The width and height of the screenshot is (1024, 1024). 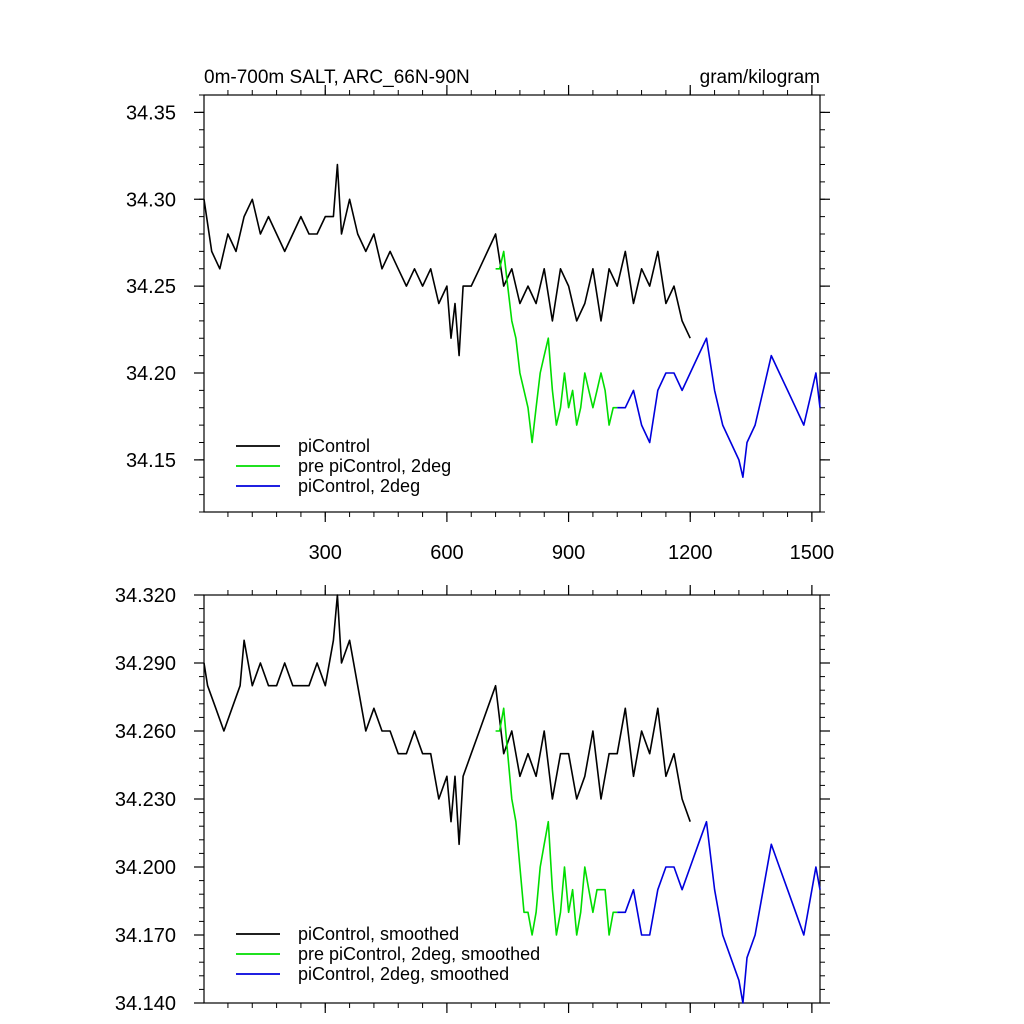 I want to click on legend-label: pre piControl, 2deg, smoothed, so click(x=419, y=954).